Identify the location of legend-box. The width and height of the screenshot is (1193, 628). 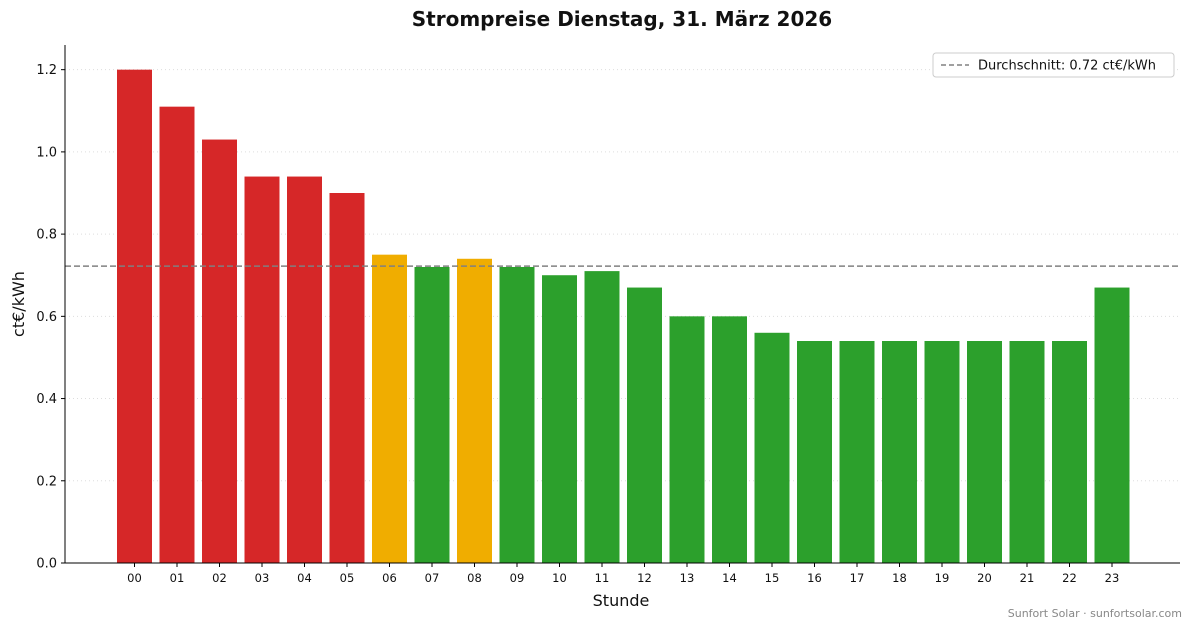
(1053, 65).